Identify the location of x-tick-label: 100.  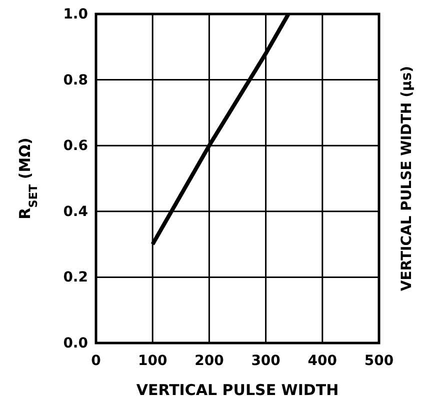
(153, 360).